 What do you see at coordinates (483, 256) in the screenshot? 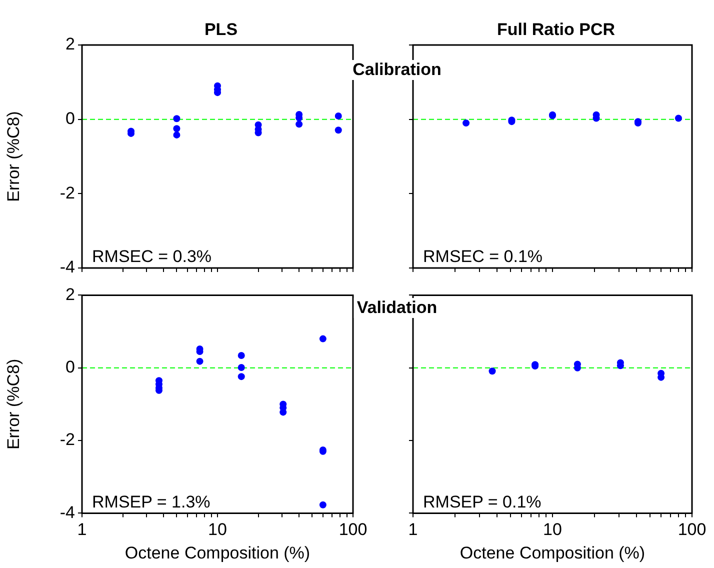
I see `annotation: RMSEC = 0.1%` at bounding box center [483, 256].